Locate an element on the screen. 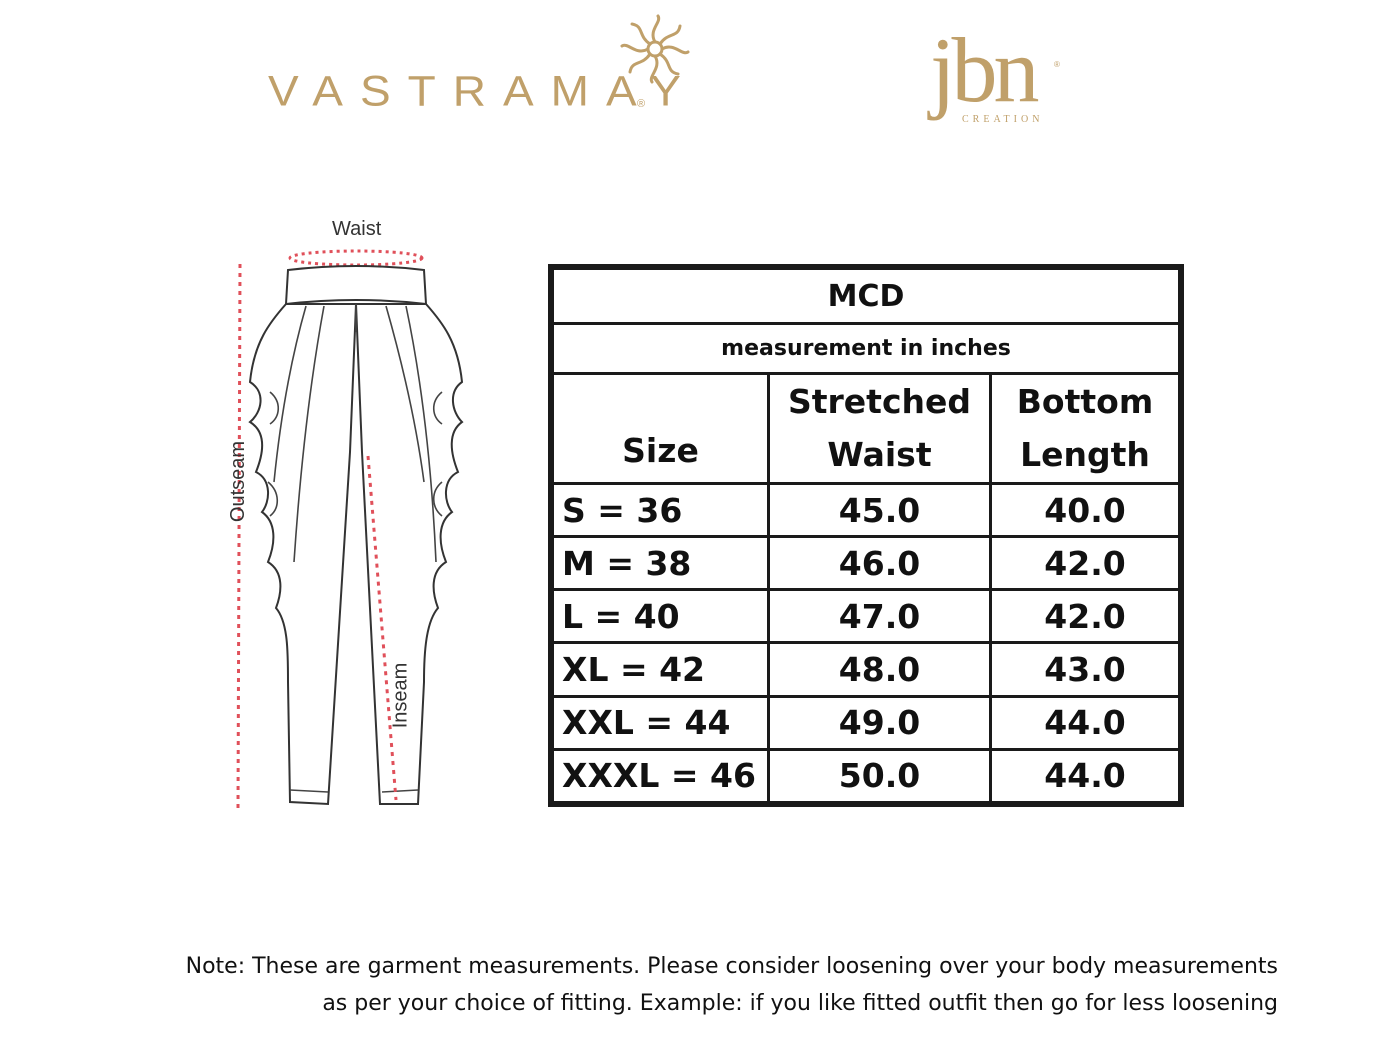 This screenshot has width=1400, height=1050. cell-size: M = 38 is located at coordinates (660, 563).